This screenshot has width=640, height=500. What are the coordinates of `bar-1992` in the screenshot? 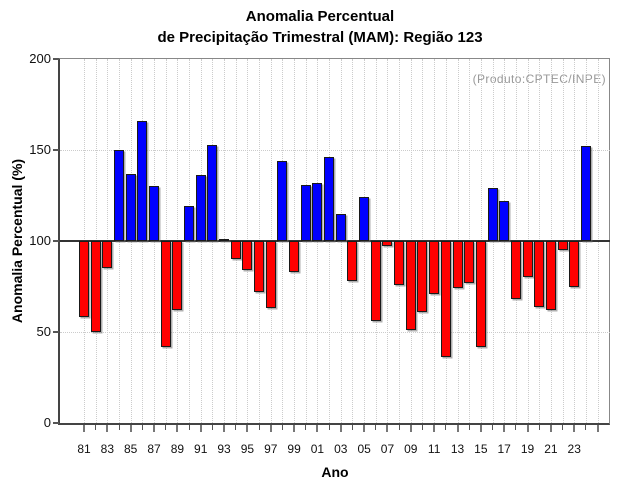 It's located at (212, 192).